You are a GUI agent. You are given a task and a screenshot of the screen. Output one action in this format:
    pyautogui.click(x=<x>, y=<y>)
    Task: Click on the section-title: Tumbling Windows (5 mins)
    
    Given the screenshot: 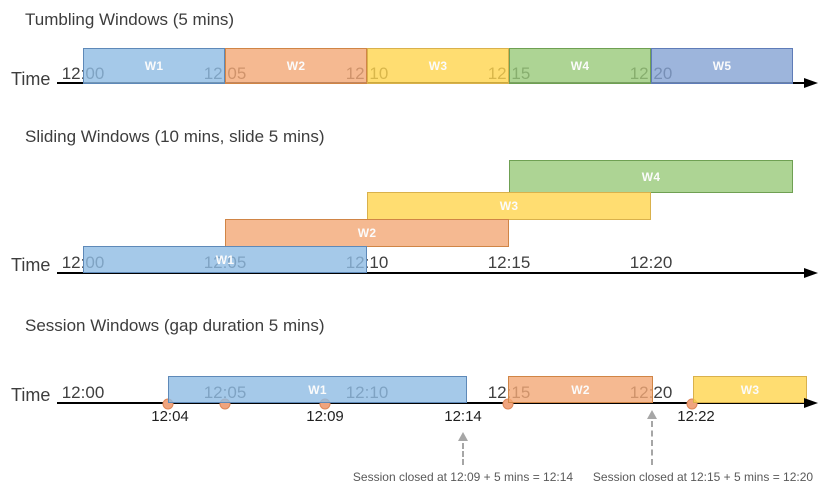 What is the action you would take?
    pyautogui.click(x=130, y=19)
    